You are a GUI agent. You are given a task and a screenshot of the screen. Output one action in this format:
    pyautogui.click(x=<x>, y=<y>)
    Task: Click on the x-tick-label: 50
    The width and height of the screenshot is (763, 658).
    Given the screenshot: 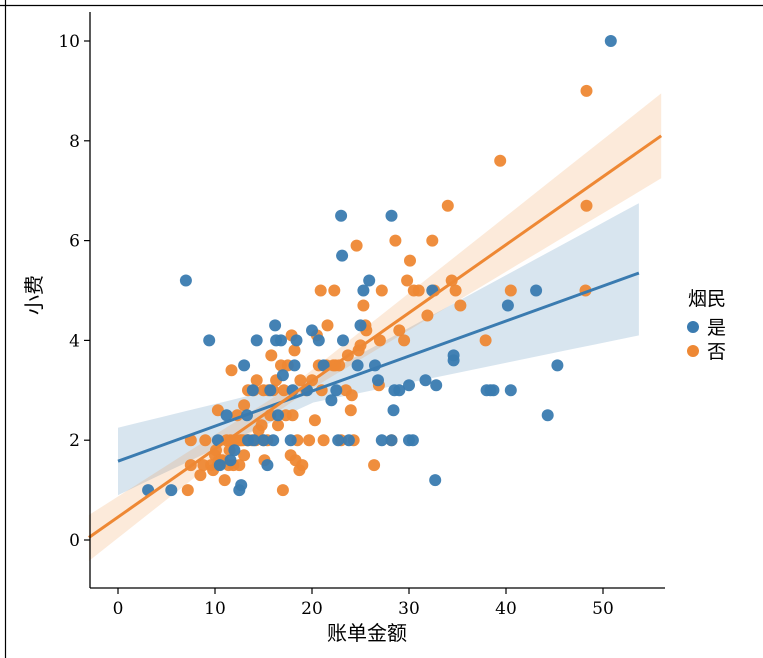 What is the action you would take?
    pyautogui.click(x=603, y=609)
    